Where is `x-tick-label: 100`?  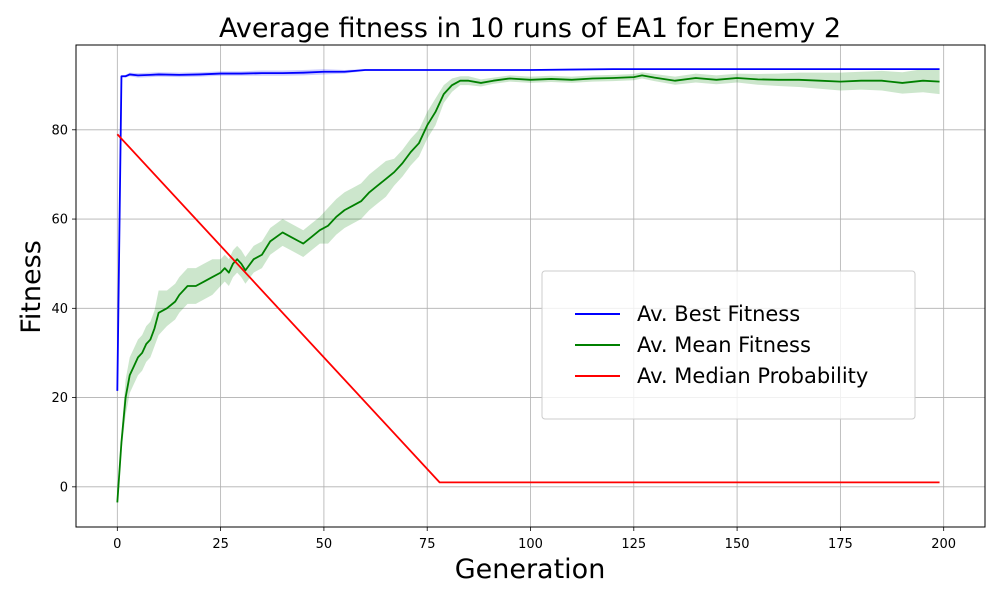 x-tick-label: 100 is located at coordinates (530, 544).